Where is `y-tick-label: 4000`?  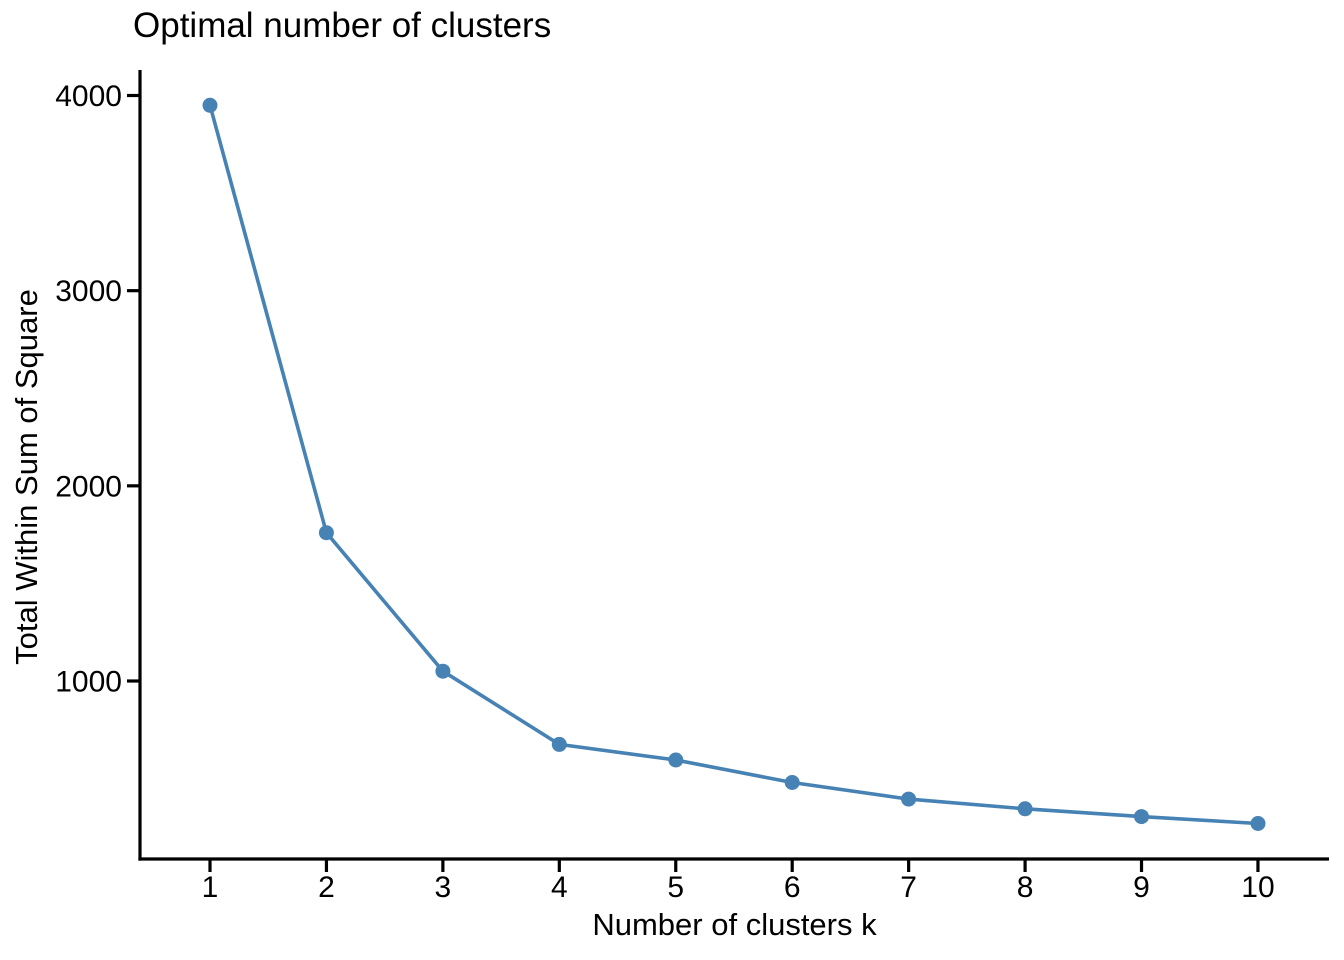 y-tick-label: 4000 is located at coordinates (88, 96).